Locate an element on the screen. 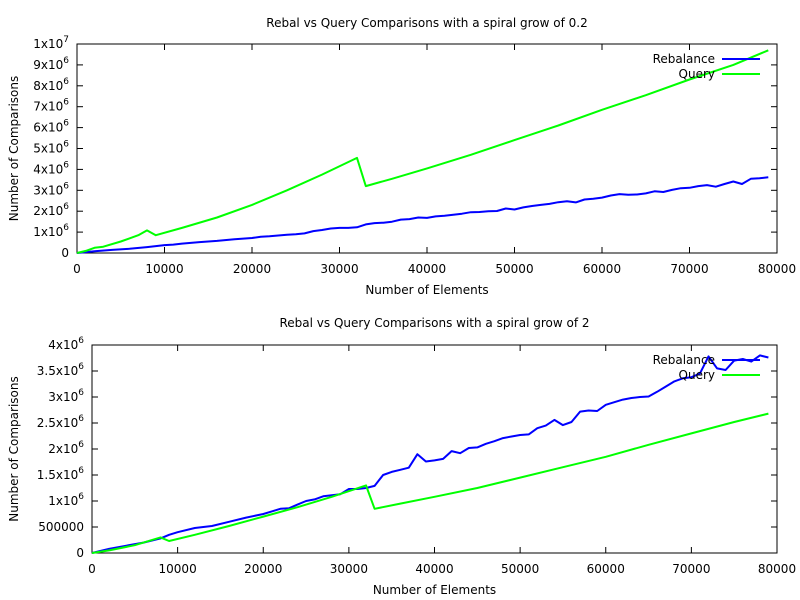 This screenshot has height=600, width=800. y-tick-label: 6x10⁶ is located at coordinates (51, 127).